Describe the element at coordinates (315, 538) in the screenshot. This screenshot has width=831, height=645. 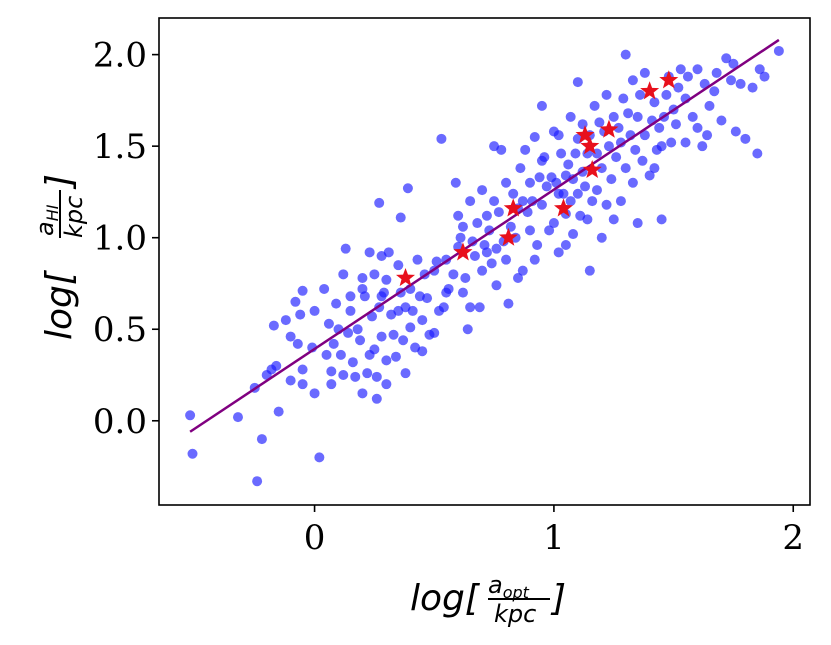
I see `x-tick-label: 0` at that location.